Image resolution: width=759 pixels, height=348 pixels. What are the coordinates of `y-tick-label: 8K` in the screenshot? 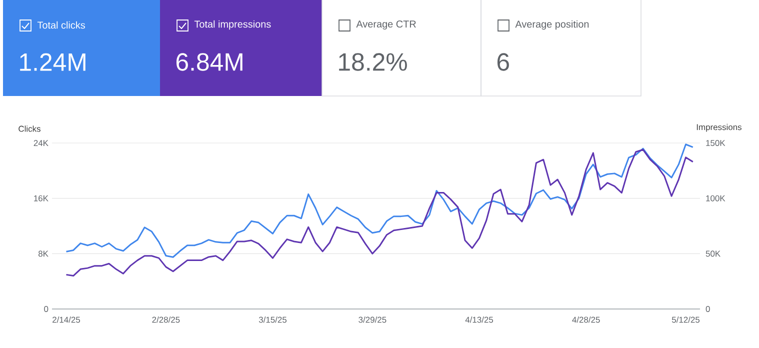 It's located at (43, 253).